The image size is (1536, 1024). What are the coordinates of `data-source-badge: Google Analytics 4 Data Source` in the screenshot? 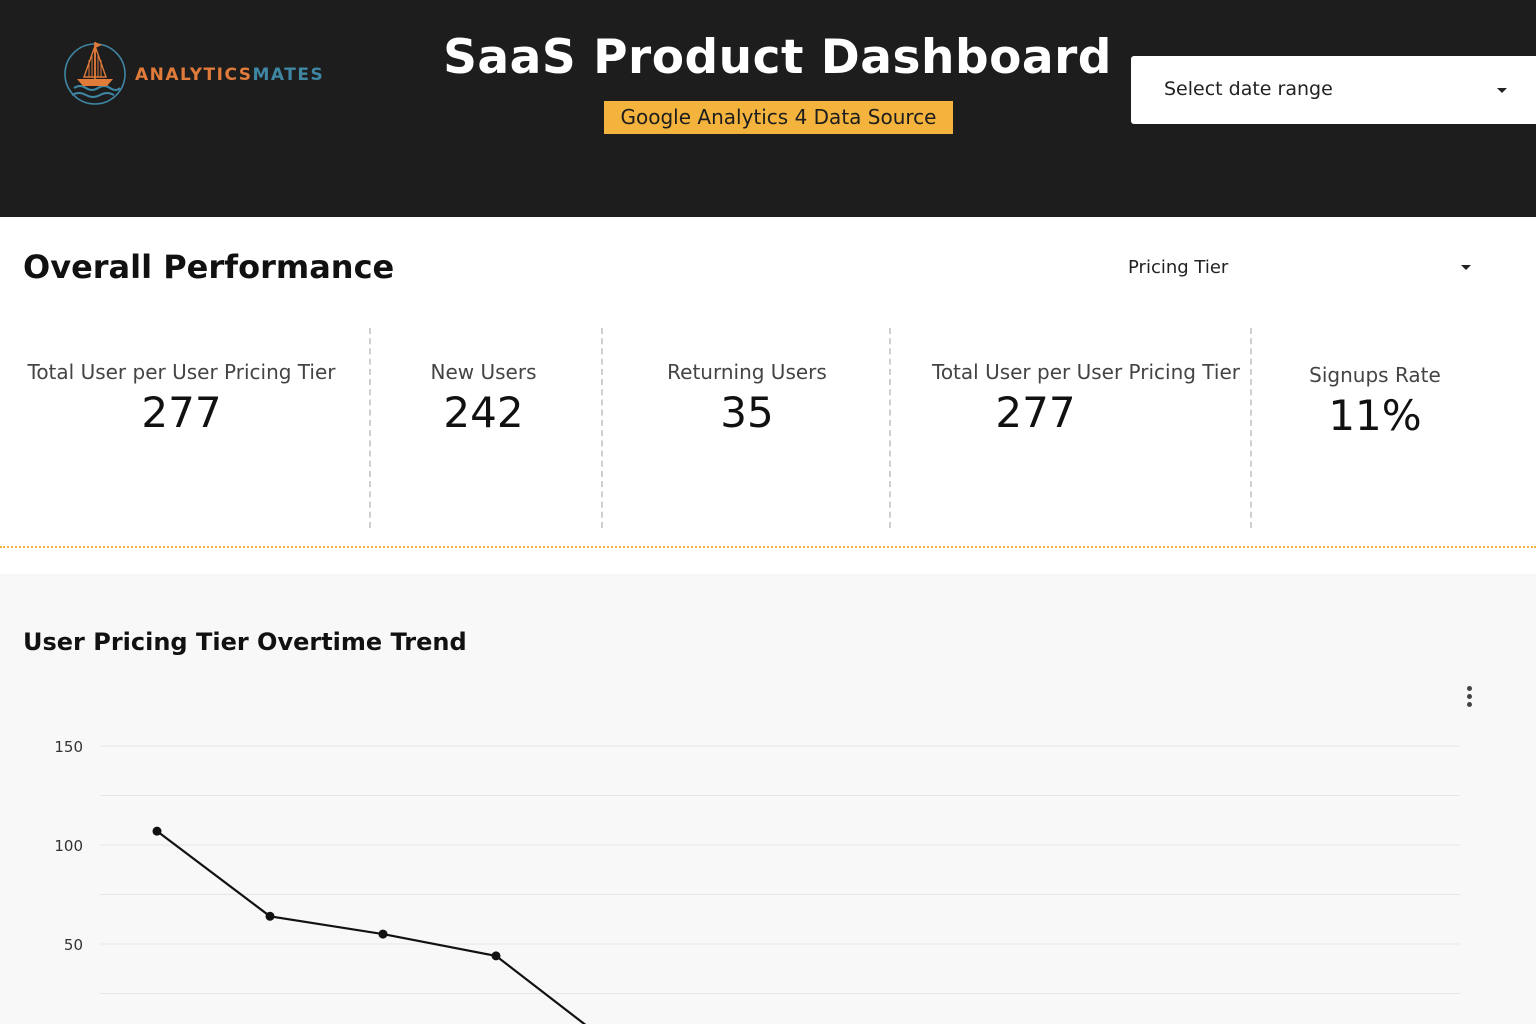 It's located at (778, 117).